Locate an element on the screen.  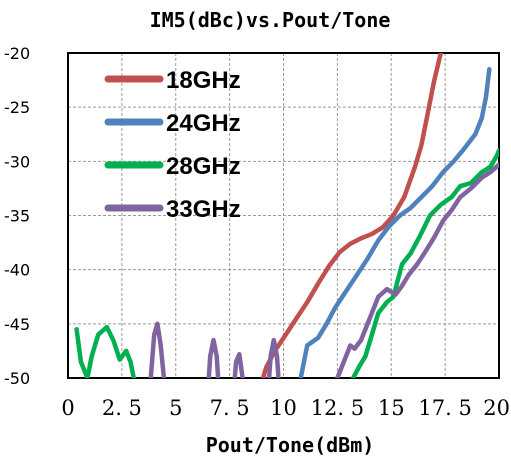
legend-label-28ghz: 28GHz is located at coordinates (203, 166).